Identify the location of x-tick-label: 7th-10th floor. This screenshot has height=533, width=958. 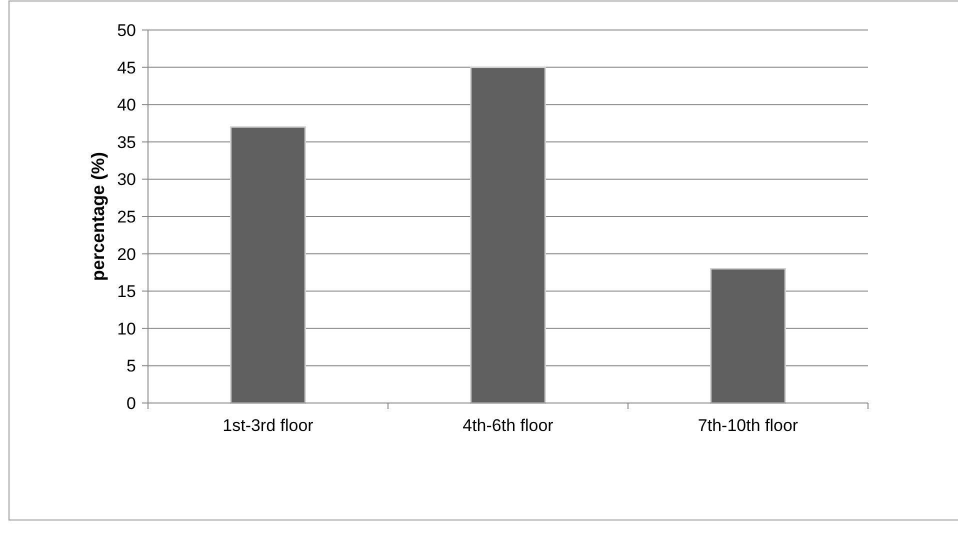
(748, 425).